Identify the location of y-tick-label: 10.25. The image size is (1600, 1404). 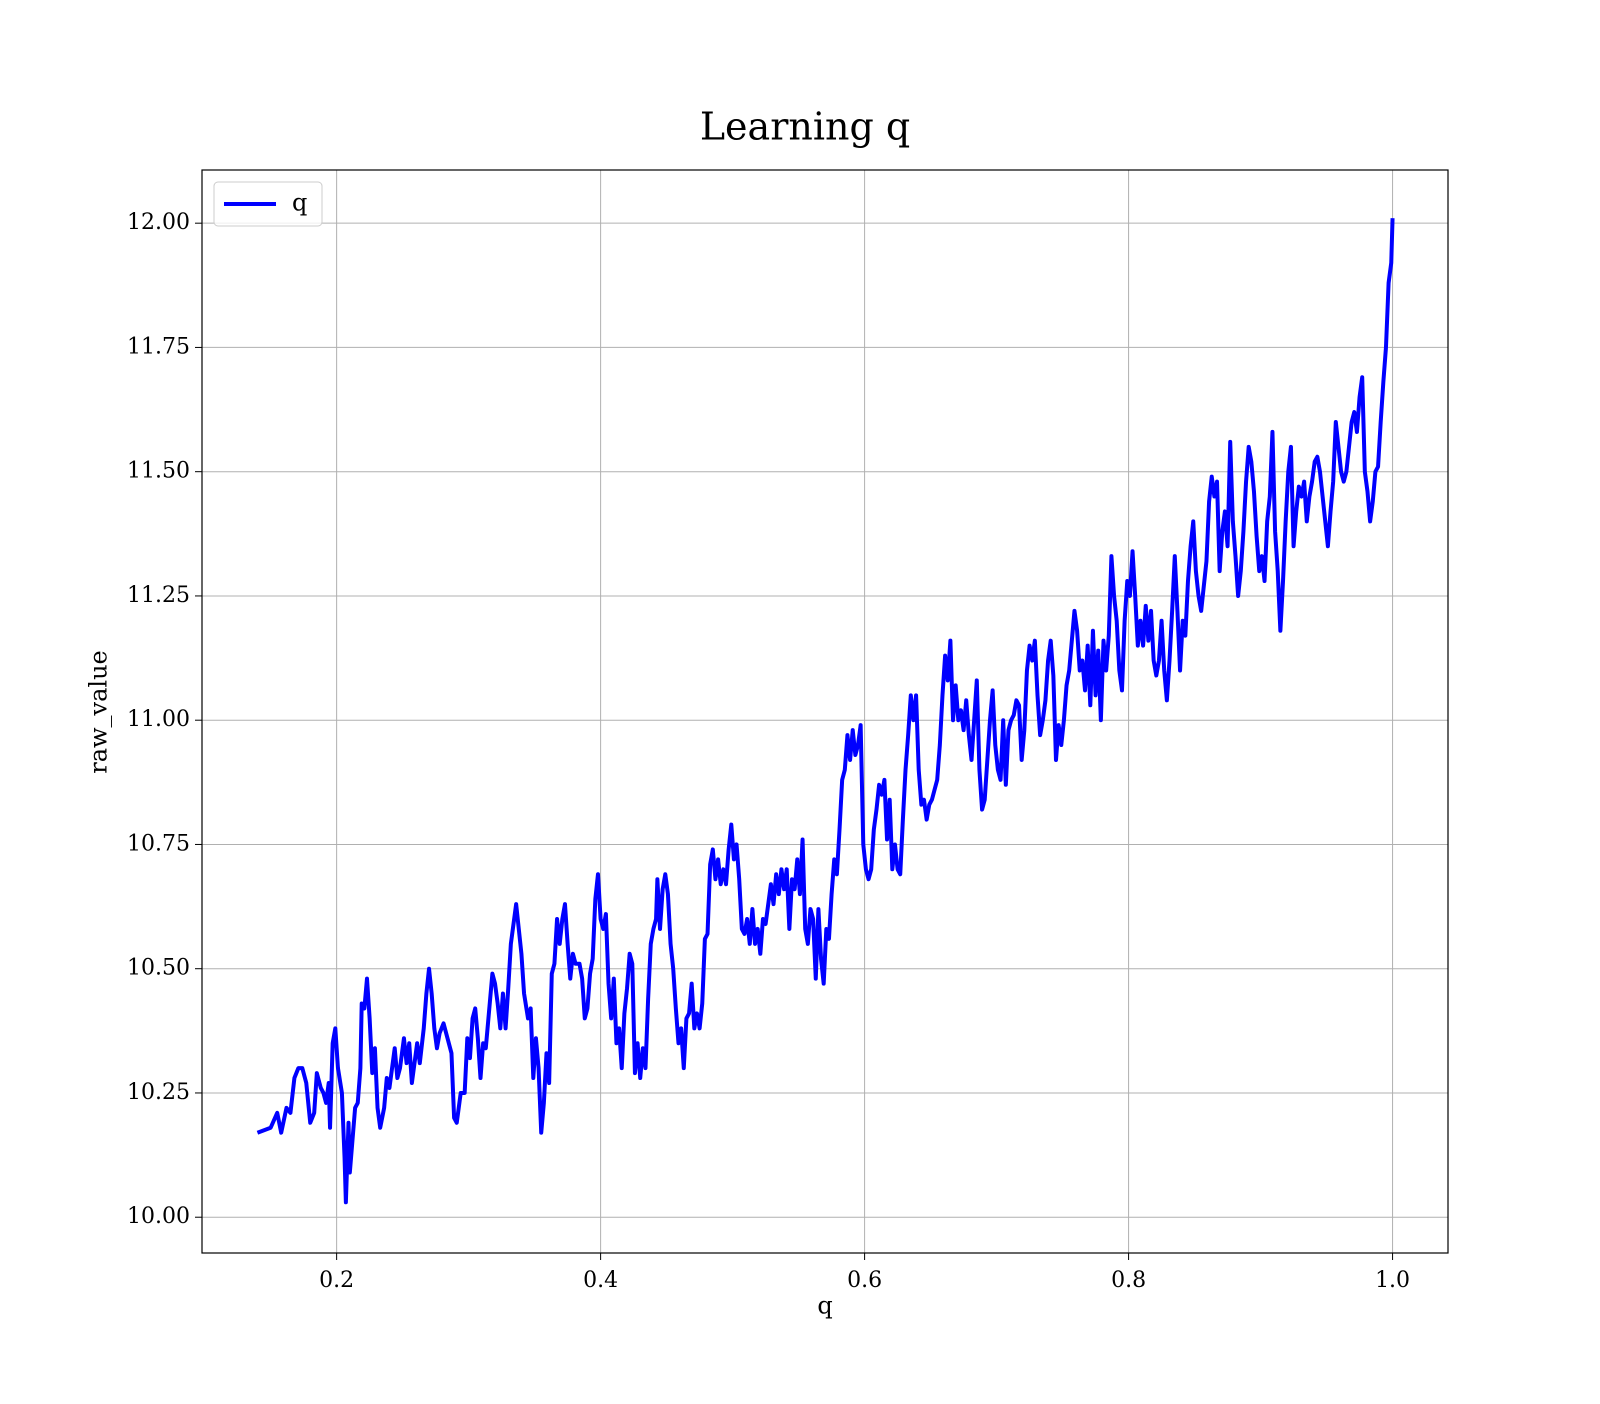
(158, 1092).